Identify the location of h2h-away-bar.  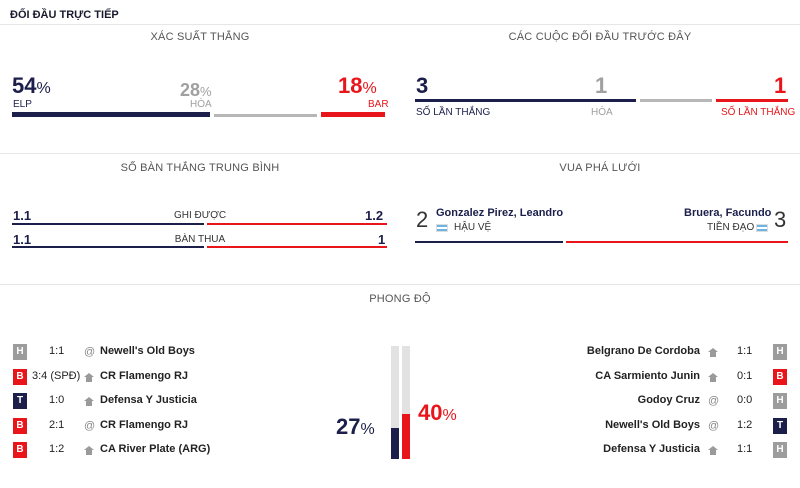
(752, 100).